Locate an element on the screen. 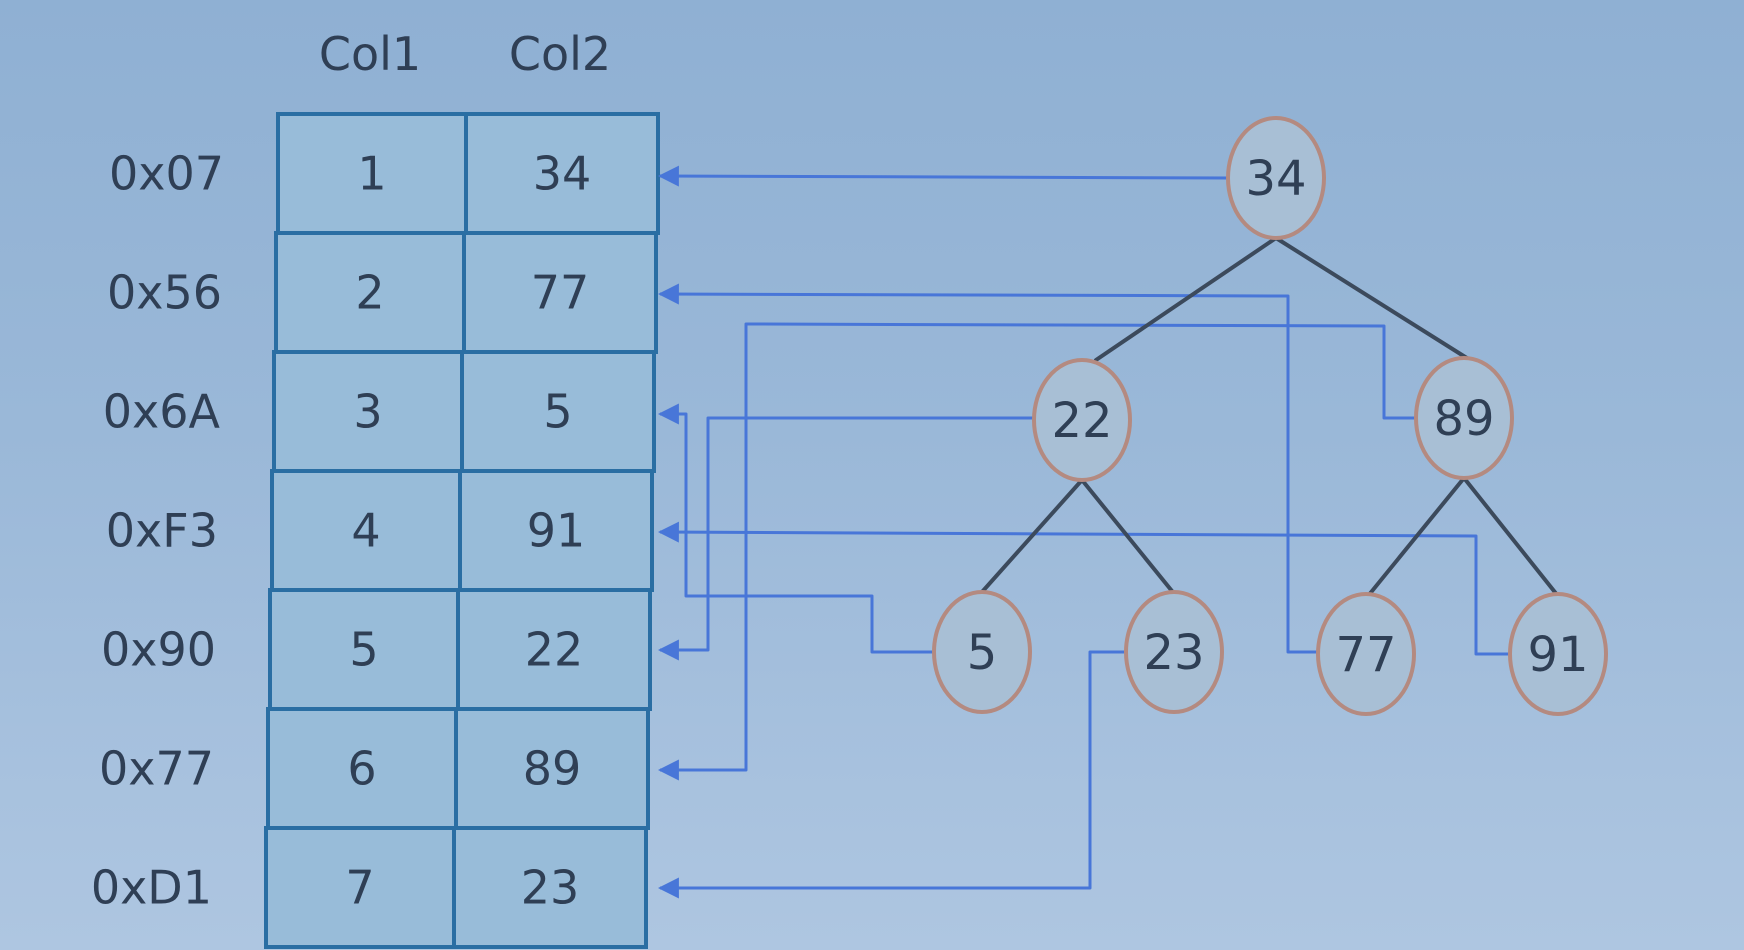 The height and width of the screenshot is (950, 1744). table-row: 0xF3 4 91 is located at coordinates (380, 530).